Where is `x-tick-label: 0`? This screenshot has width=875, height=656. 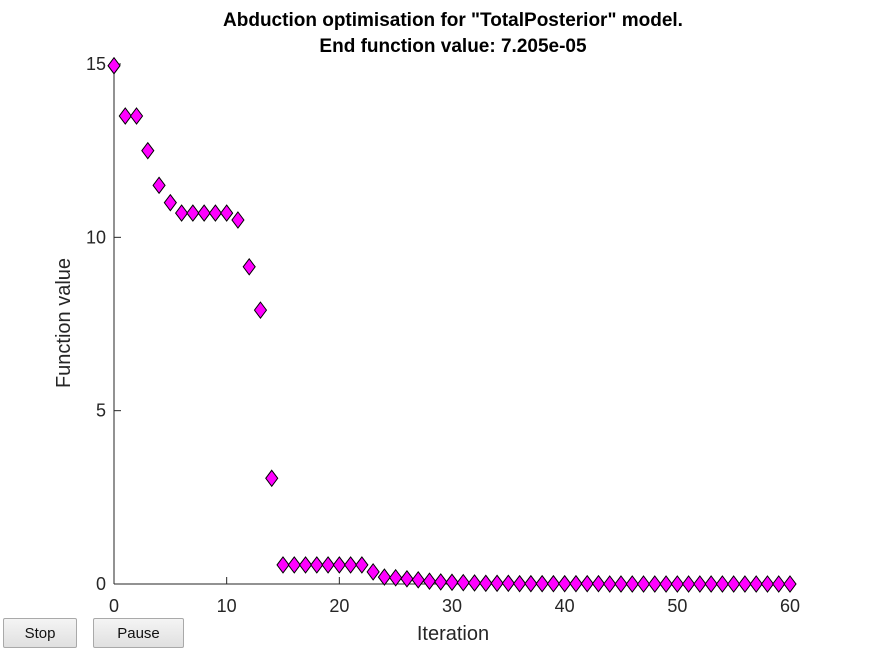
x-tick-label: 0 is located at coordinates (114, 606).